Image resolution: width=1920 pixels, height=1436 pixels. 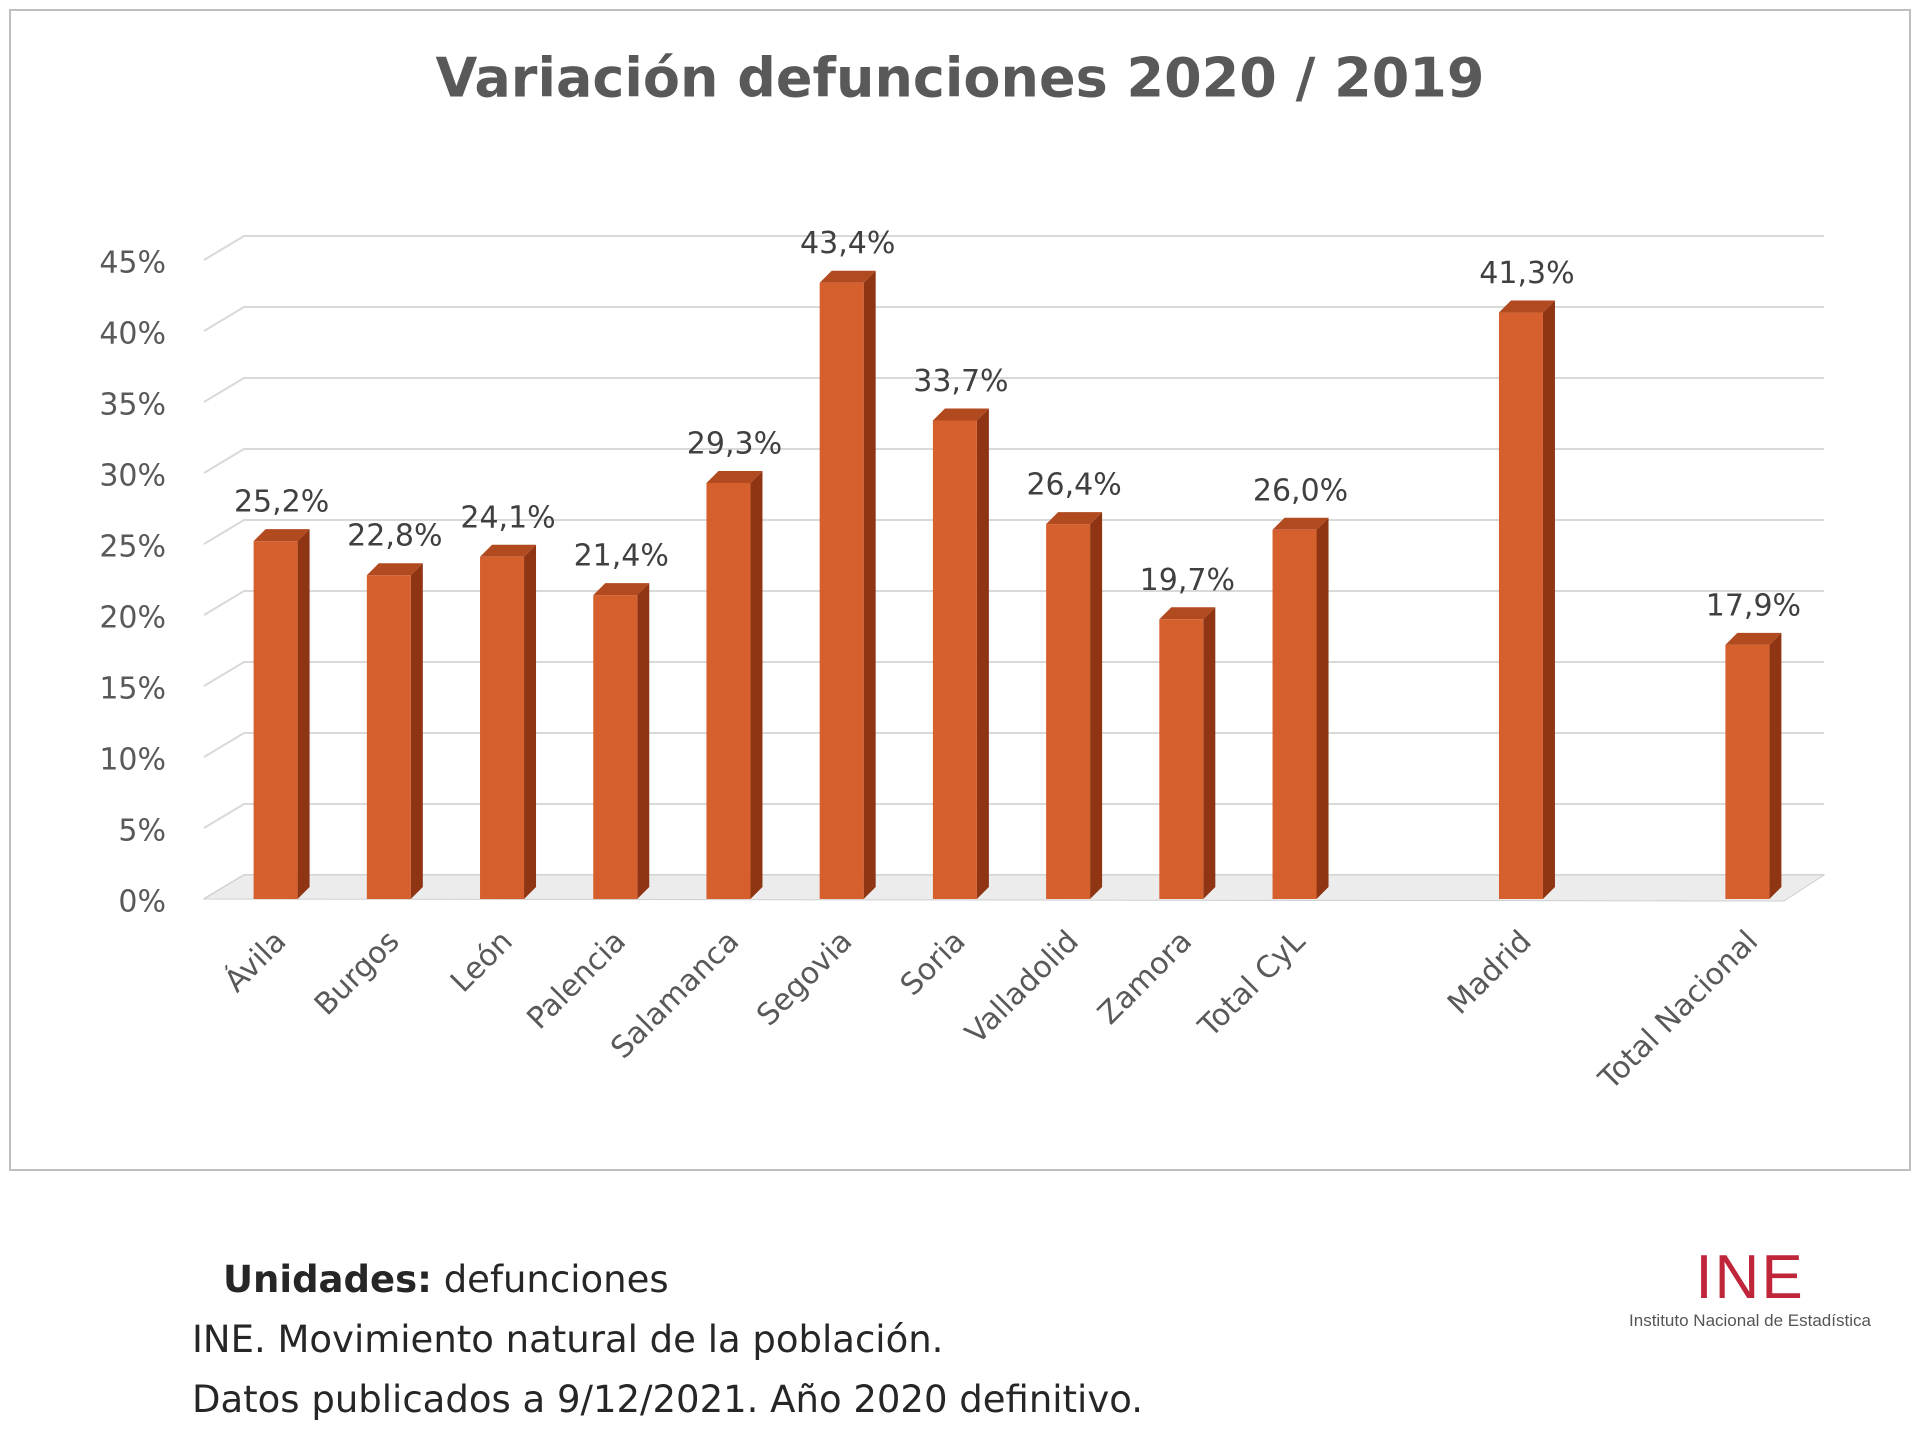 I want to click on y-tick-label: 15%, so click(x=132, y=689).